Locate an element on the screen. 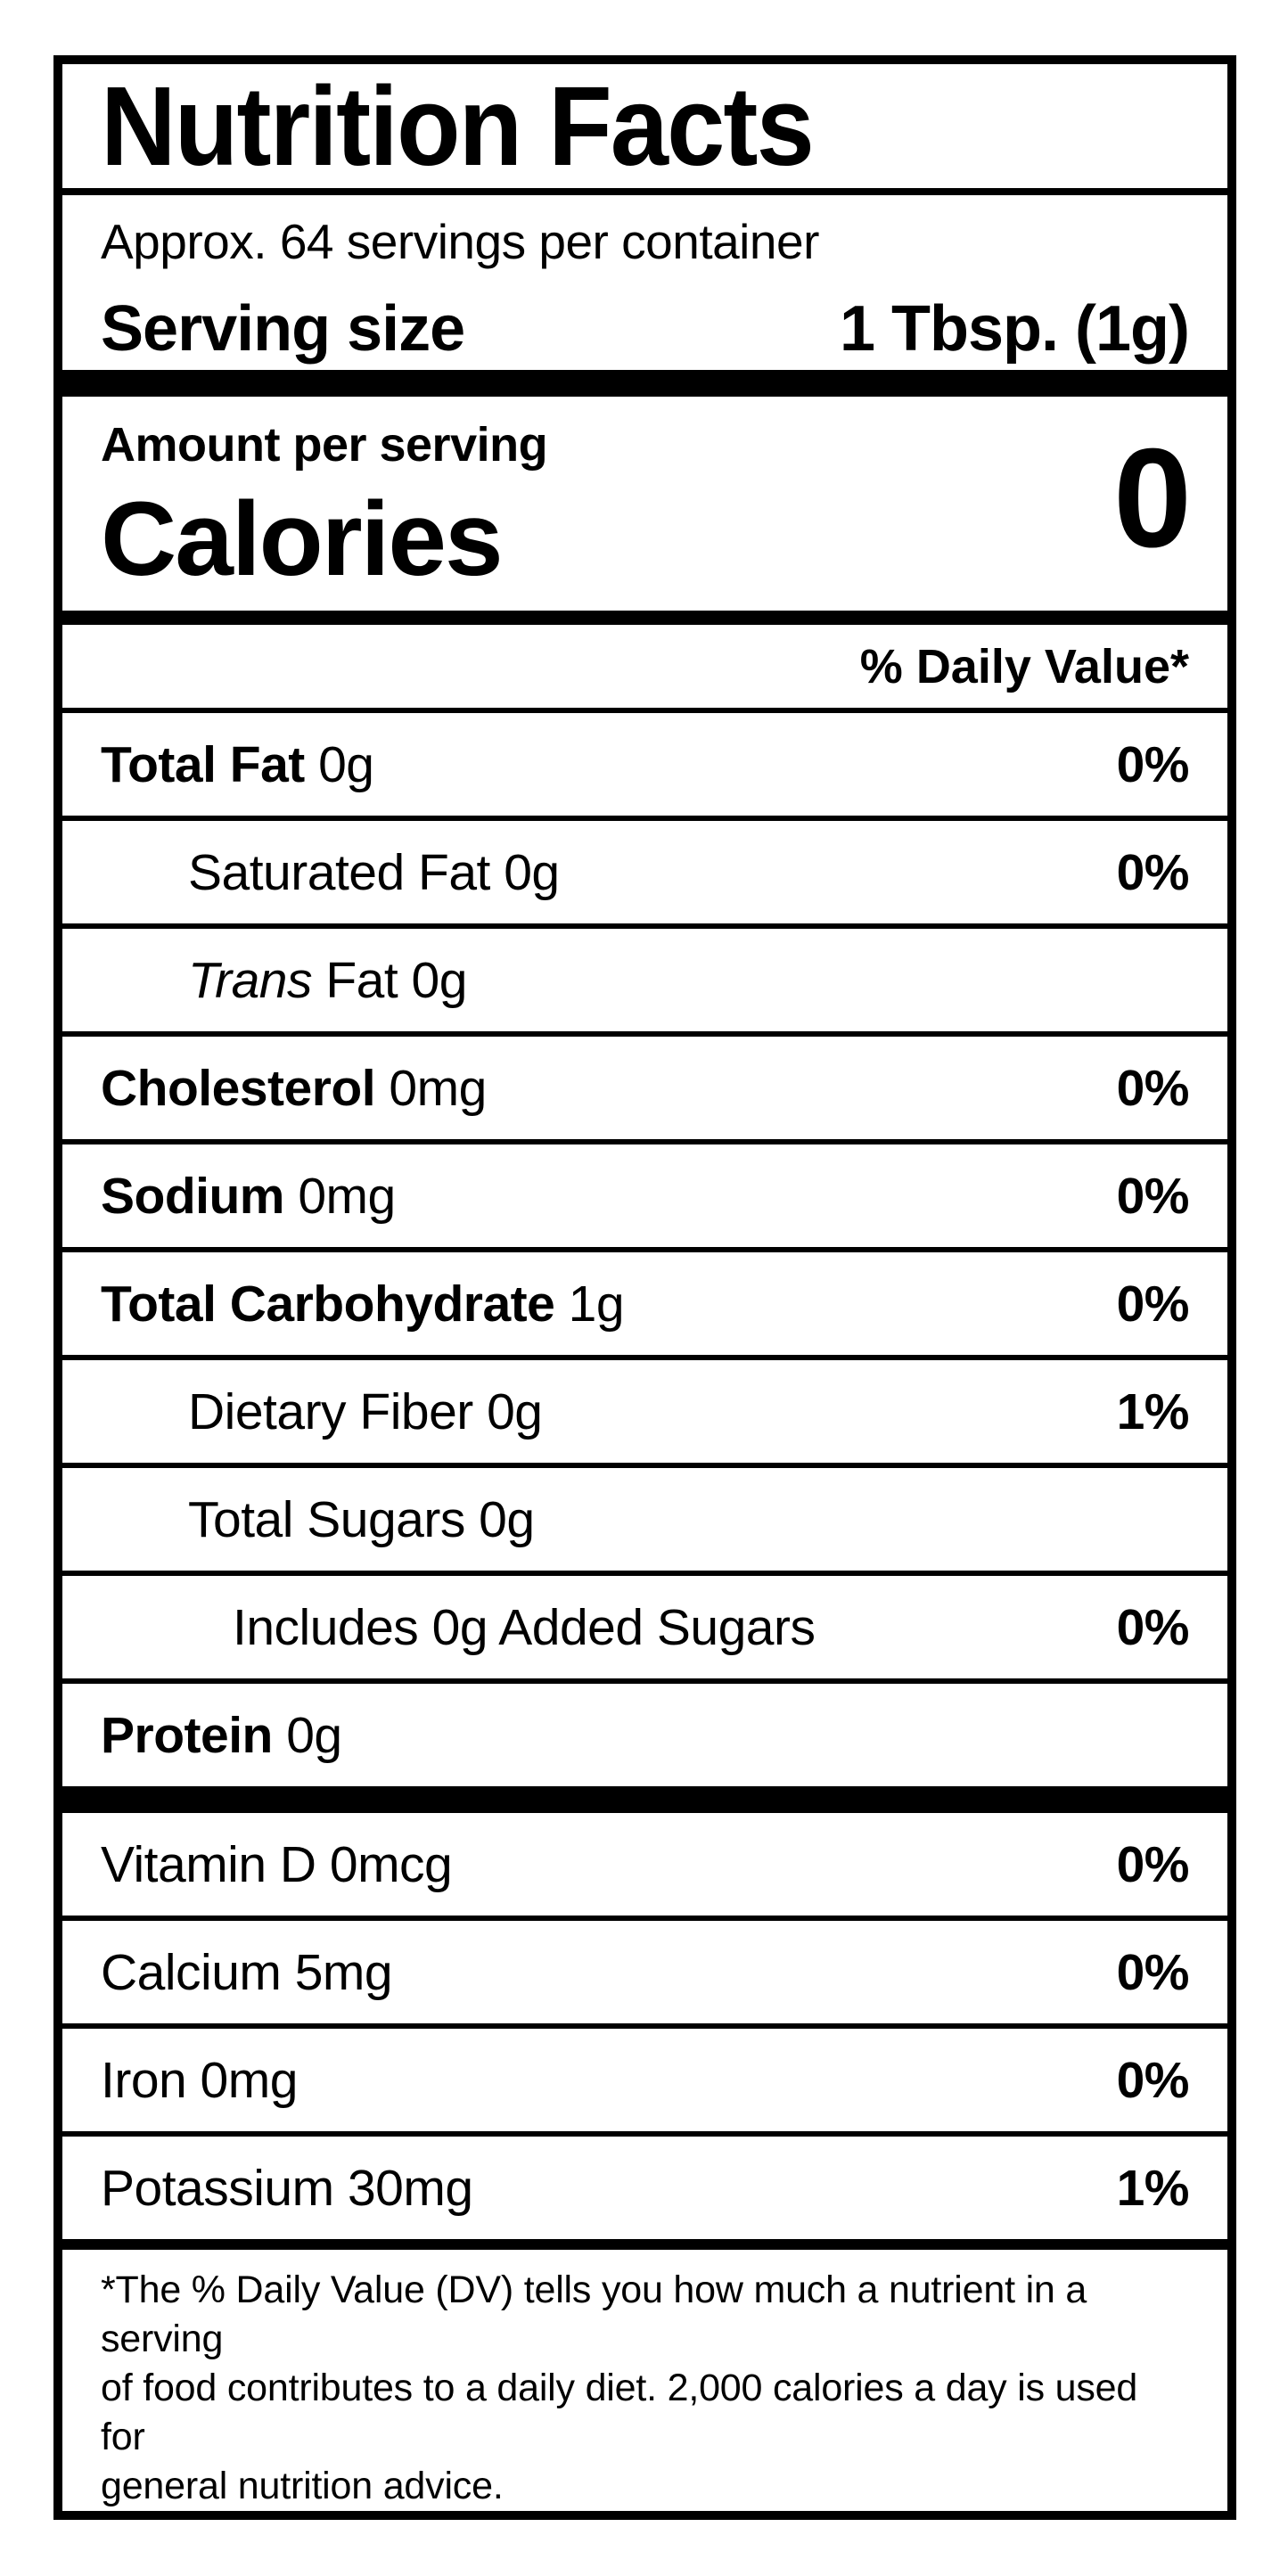 The width and height of the screenshot is (1288, 2576). calories-value: 0 is located at coordinates (1152, 499).